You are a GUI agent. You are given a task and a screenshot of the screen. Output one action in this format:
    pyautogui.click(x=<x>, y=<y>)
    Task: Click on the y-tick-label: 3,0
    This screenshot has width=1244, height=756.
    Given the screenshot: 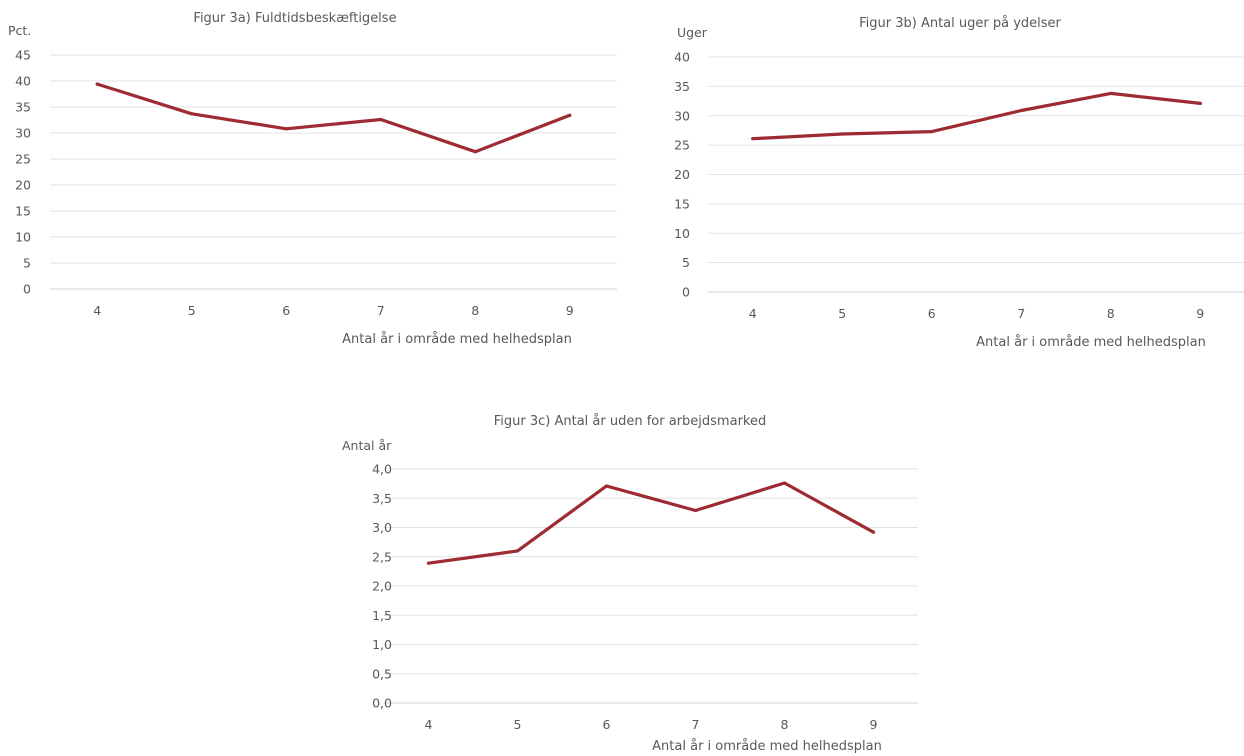 What is the action you would take?
    pyautogui.click(x=382, y=527)
    